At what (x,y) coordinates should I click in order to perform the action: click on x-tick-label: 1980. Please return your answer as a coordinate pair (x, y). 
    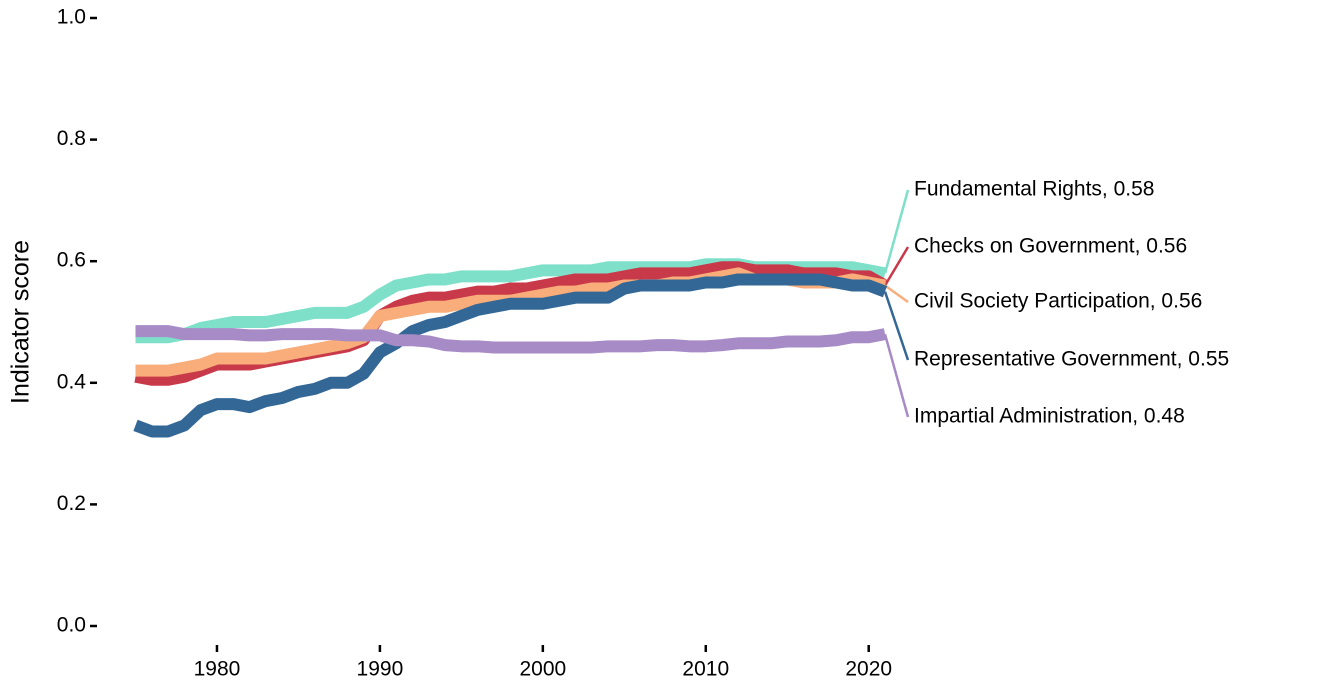
    Looking at the image, I should click on (217, 669).